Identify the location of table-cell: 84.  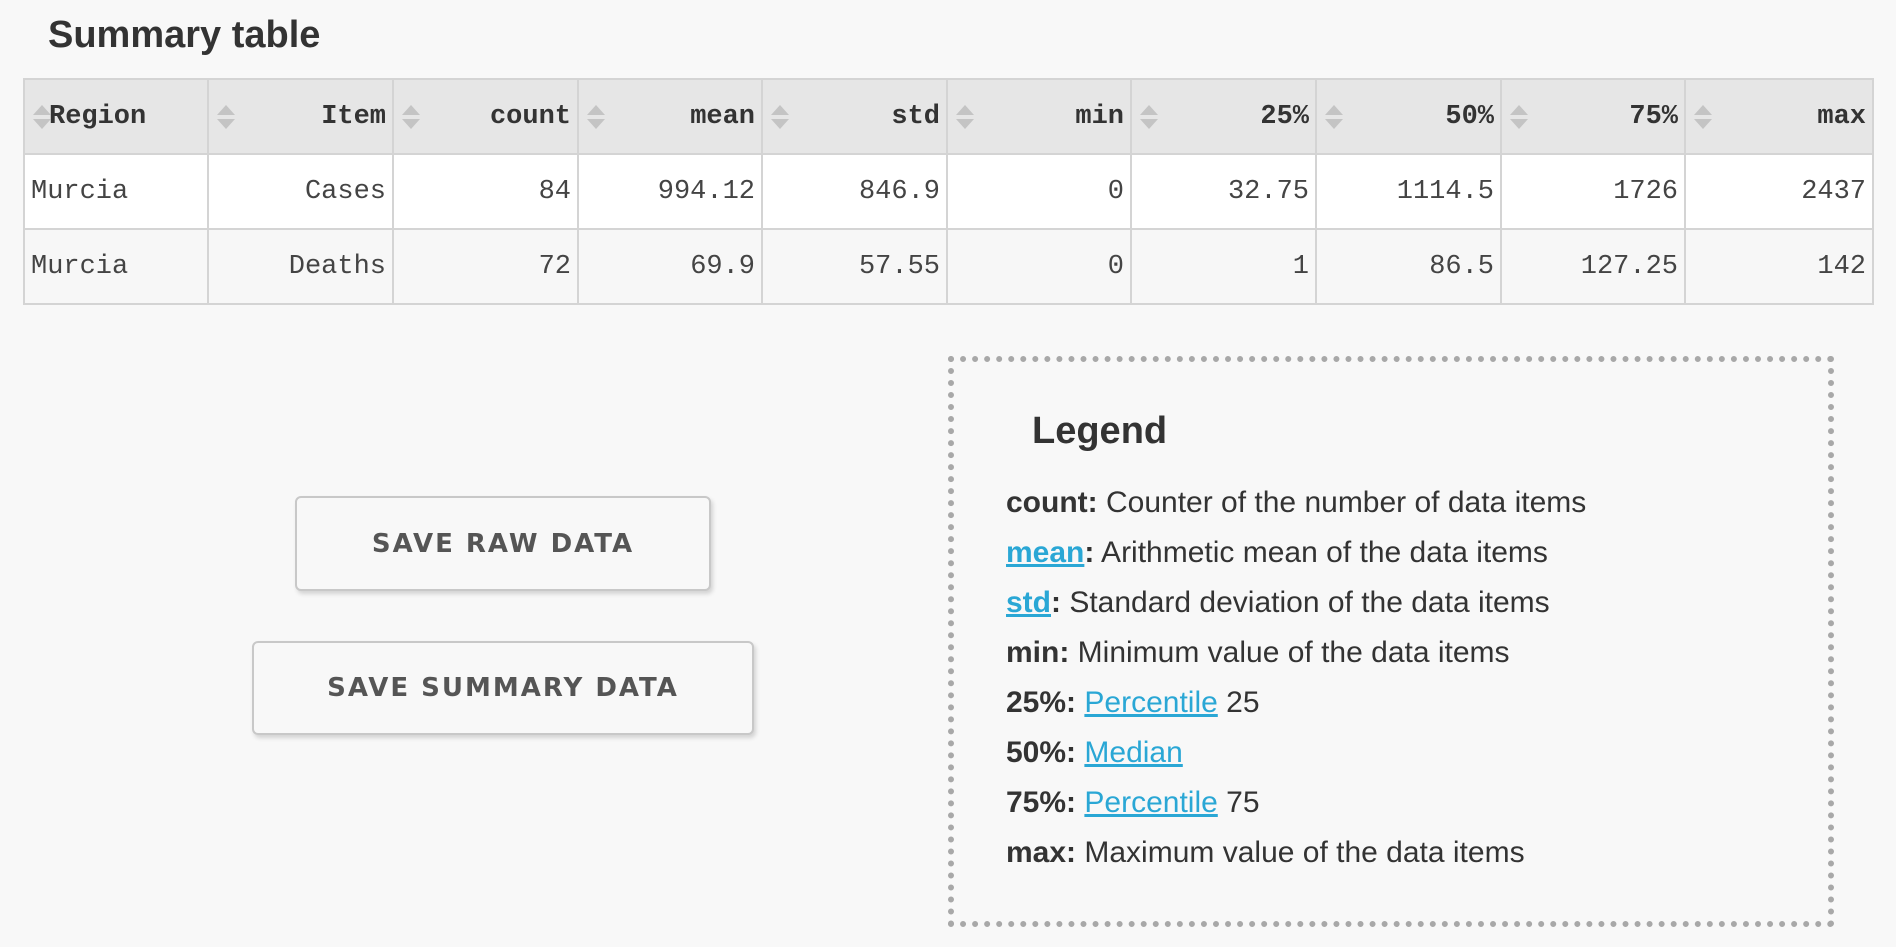
(485, 191).